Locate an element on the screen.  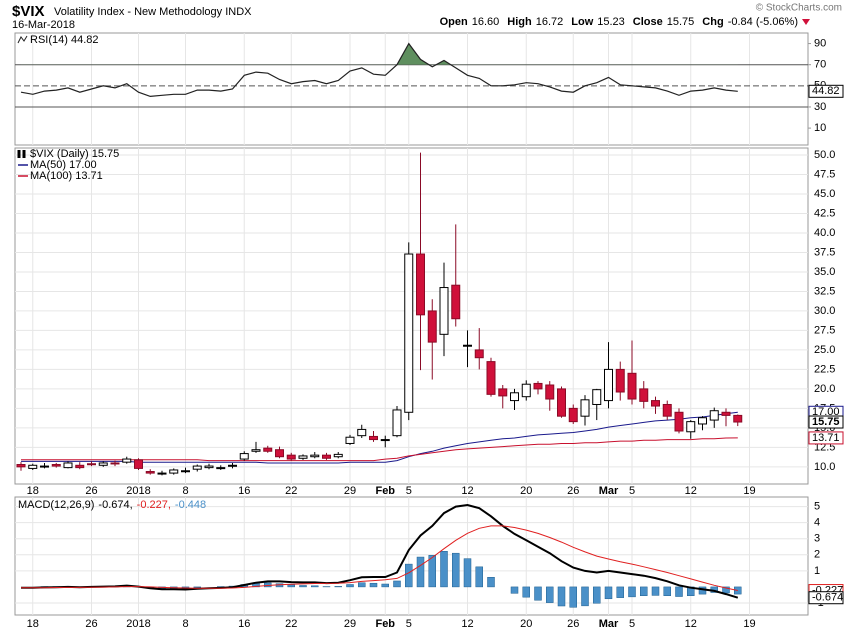
legend-label: MA(100) 13.71 is located at coordinates (66, 176).